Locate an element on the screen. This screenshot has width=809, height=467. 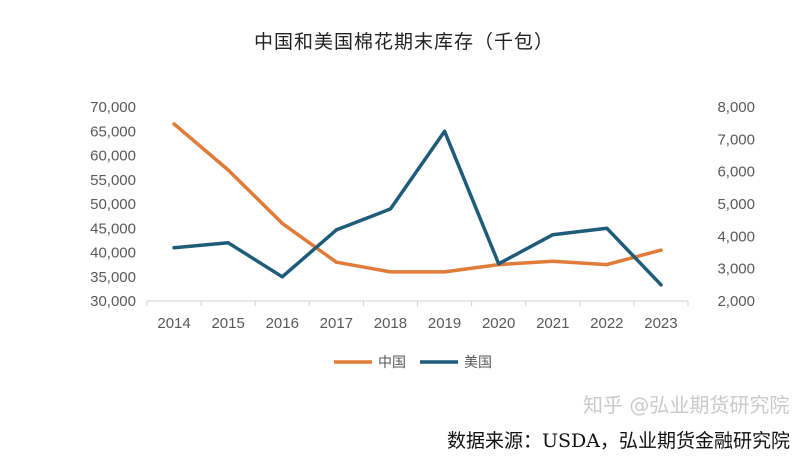
x-tick-label: 2014 is located at coordinates (173, 323).